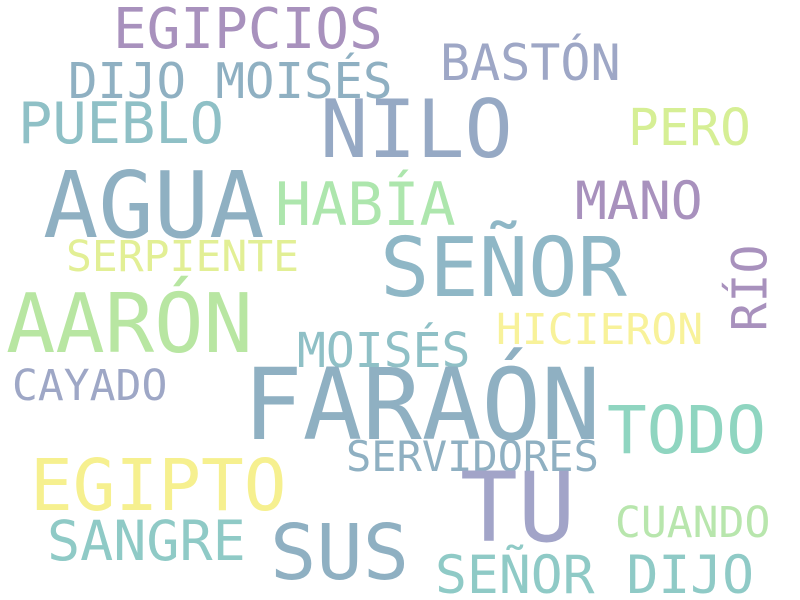 This screenshot has width=800, height=600. I want to click on word-egipcios: EGIPCIOS, so click(248, 31).